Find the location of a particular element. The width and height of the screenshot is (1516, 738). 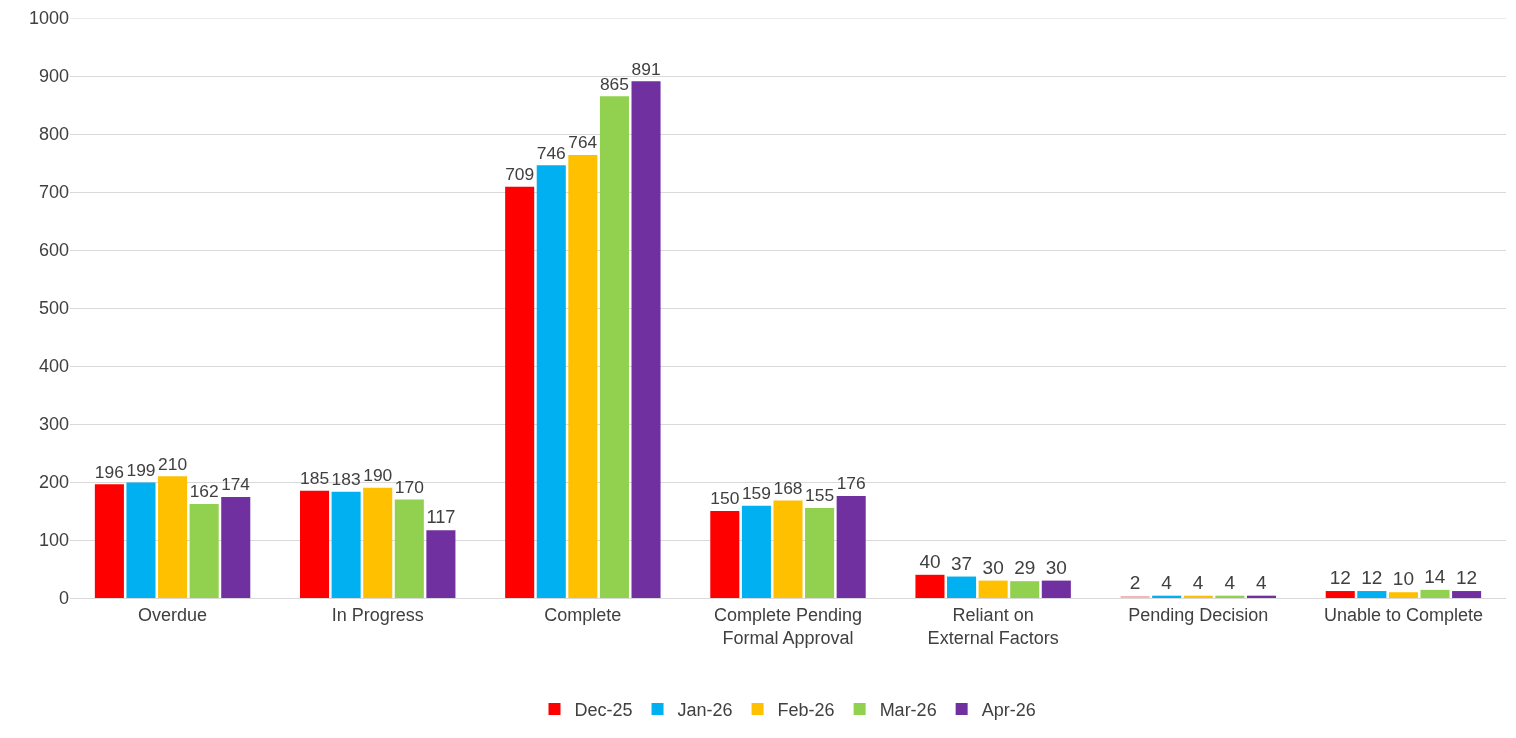

legend-label: Dec-25 is located at coordinates (603, 710).